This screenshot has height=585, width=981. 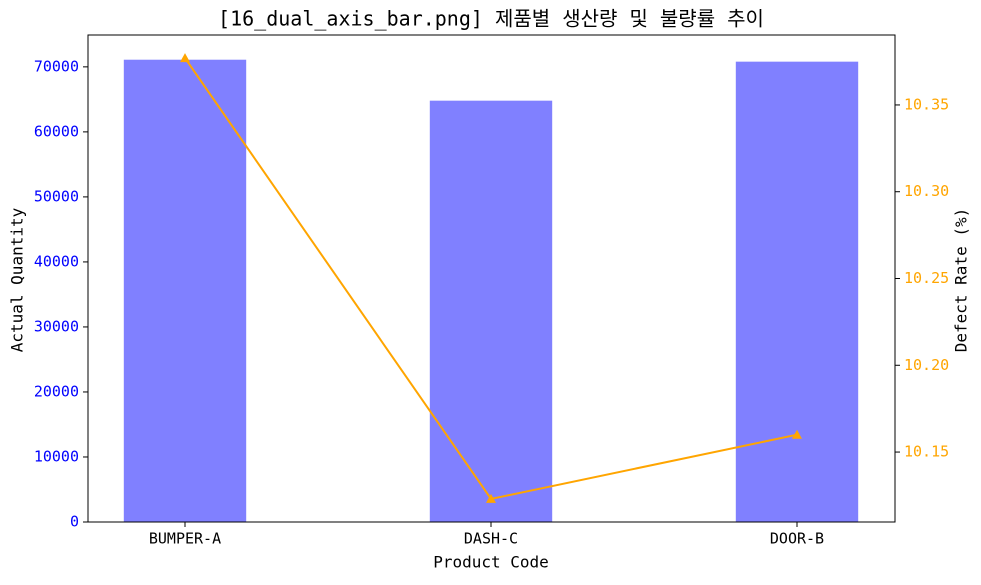 I want to click on y-axis-label: Actual Quantity, so click(x=17, y=279).